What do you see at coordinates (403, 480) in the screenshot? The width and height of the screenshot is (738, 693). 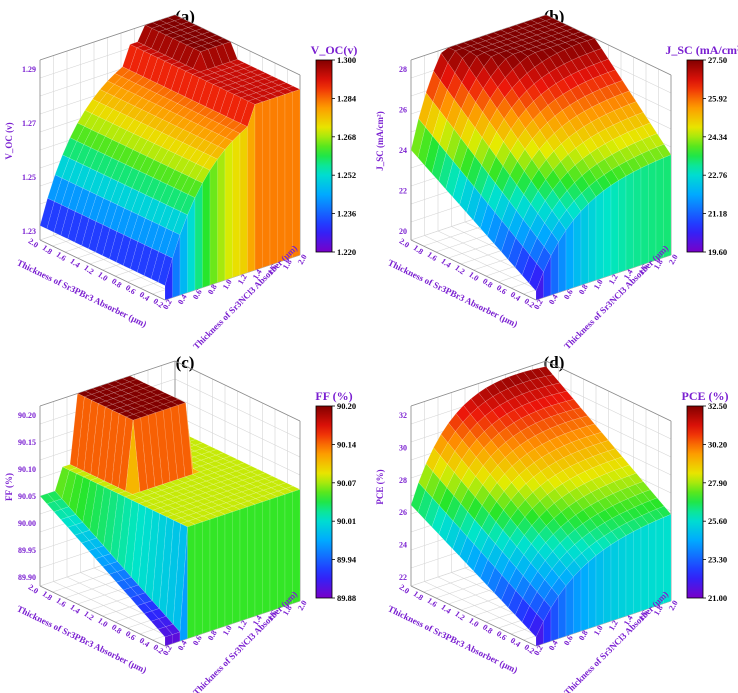 I see `z-tick-label: 28` at bounding box center [403, 480].